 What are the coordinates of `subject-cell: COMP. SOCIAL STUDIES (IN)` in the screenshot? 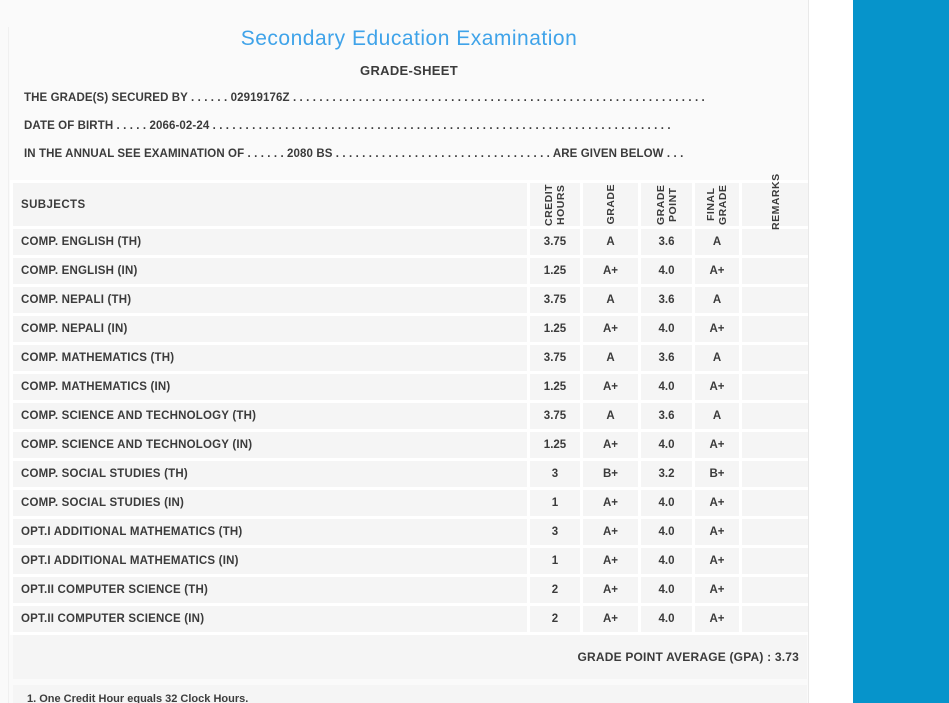 It's located at (270, 503).